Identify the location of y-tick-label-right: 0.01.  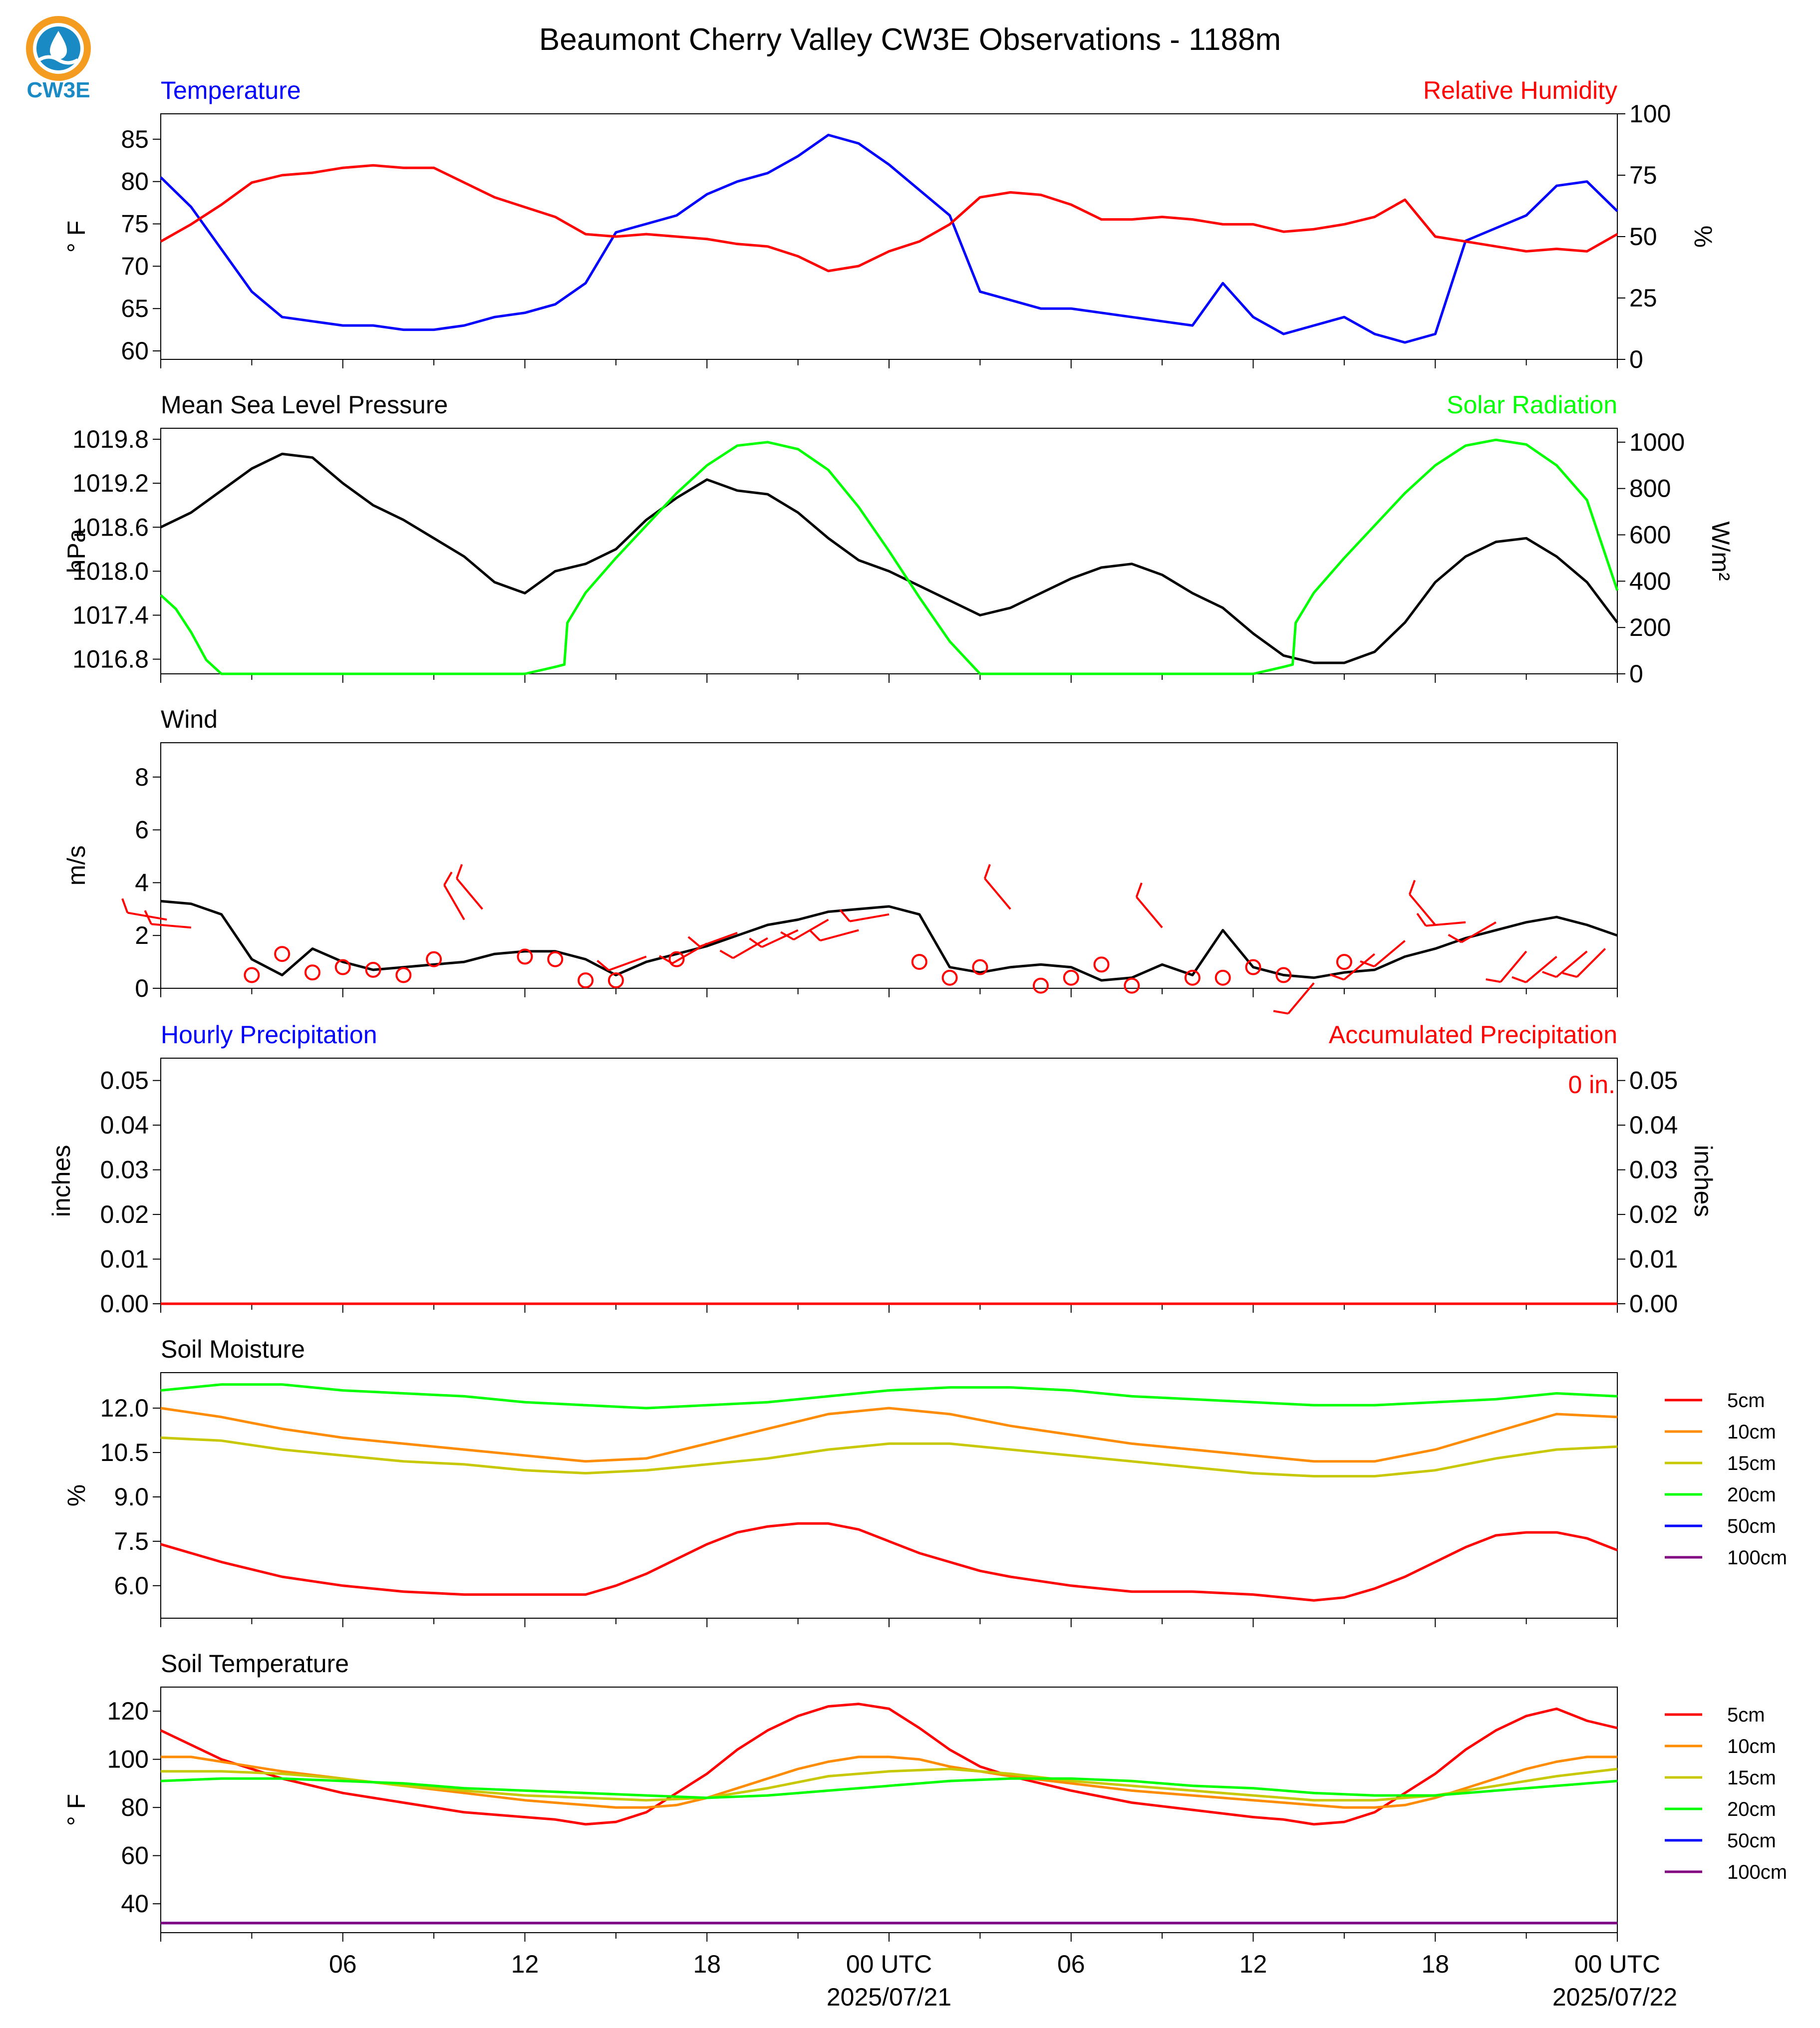
(1653, 1259).